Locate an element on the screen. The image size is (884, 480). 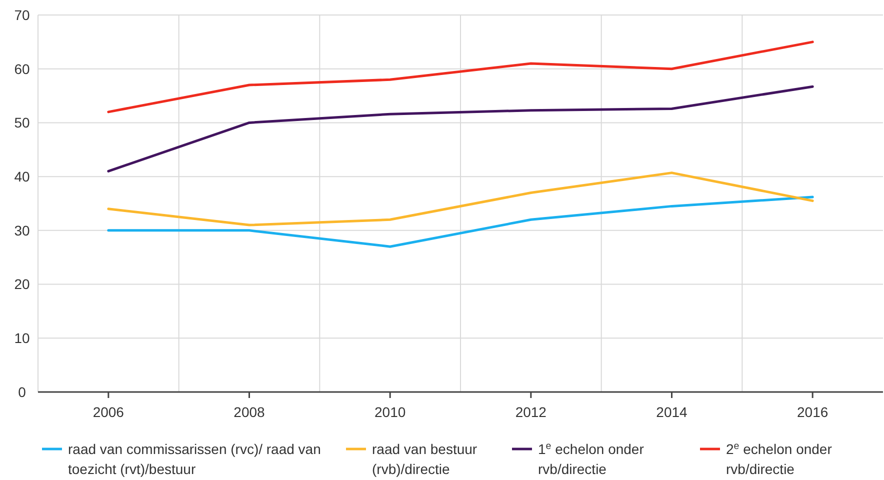
y-tick-label: 40 is located at coordinates (22, 176).